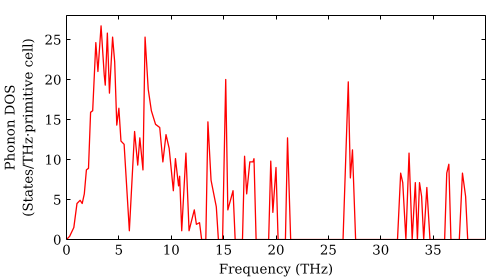  What do you see at coordinates (171, 251) in the screenshot?
I see `x-tick-label: 10` at bounding box center [171, 251].